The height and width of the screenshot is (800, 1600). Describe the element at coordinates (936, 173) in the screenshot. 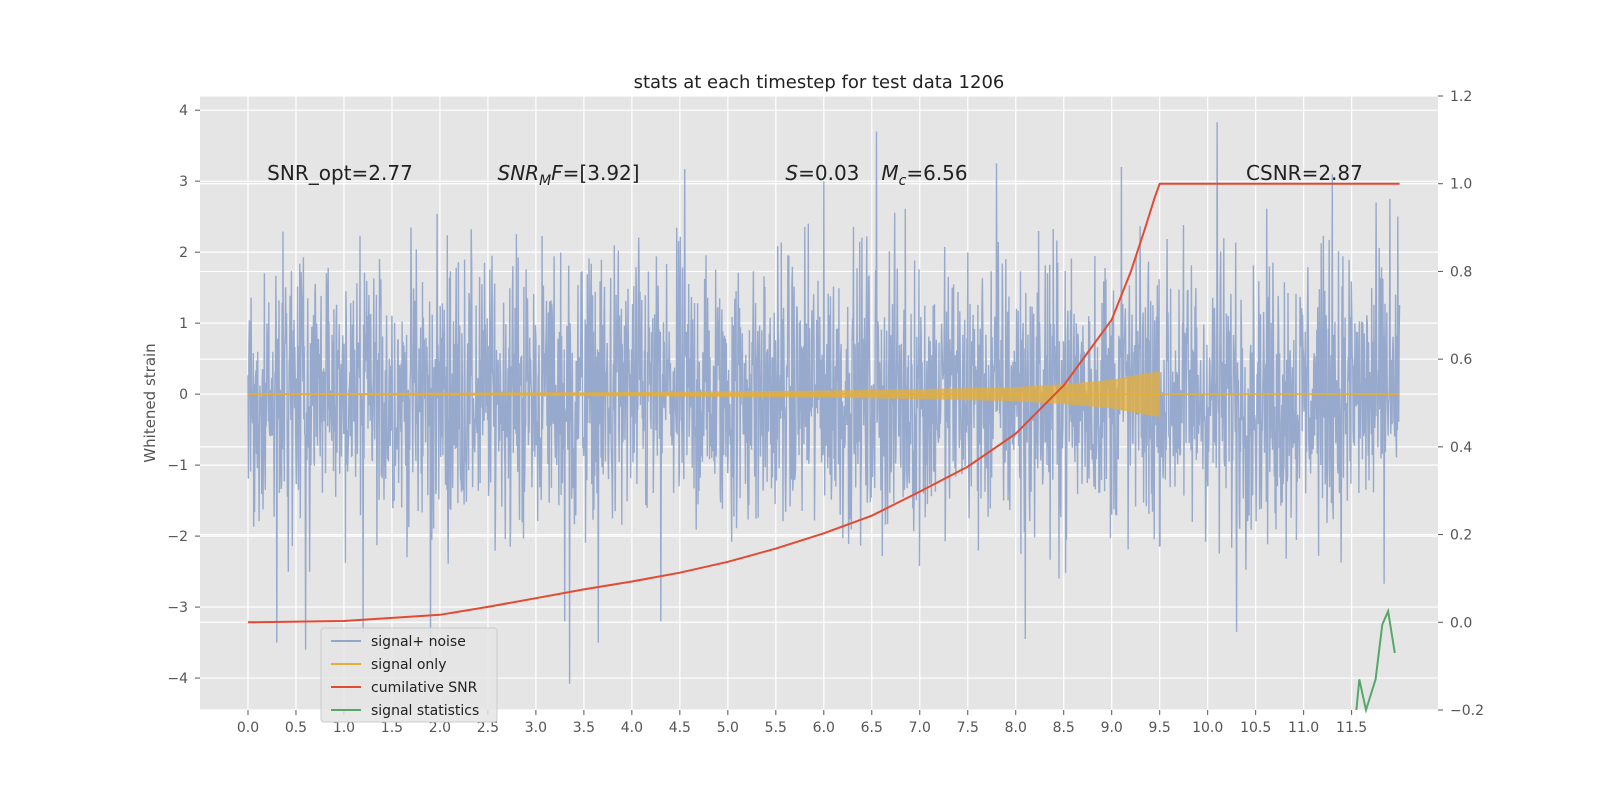

I see `annotation-part: =6.56` at that location.